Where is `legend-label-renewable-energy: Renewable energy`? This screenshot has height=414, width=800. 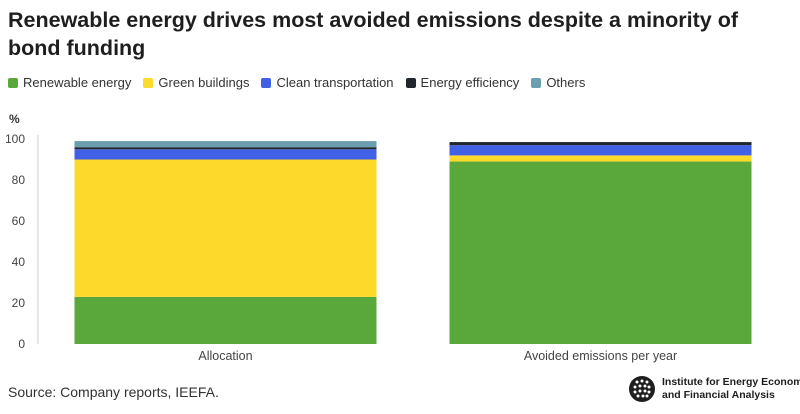
legend-label-renewable-energy: Renewable energy is located at coordinates (77, 82).